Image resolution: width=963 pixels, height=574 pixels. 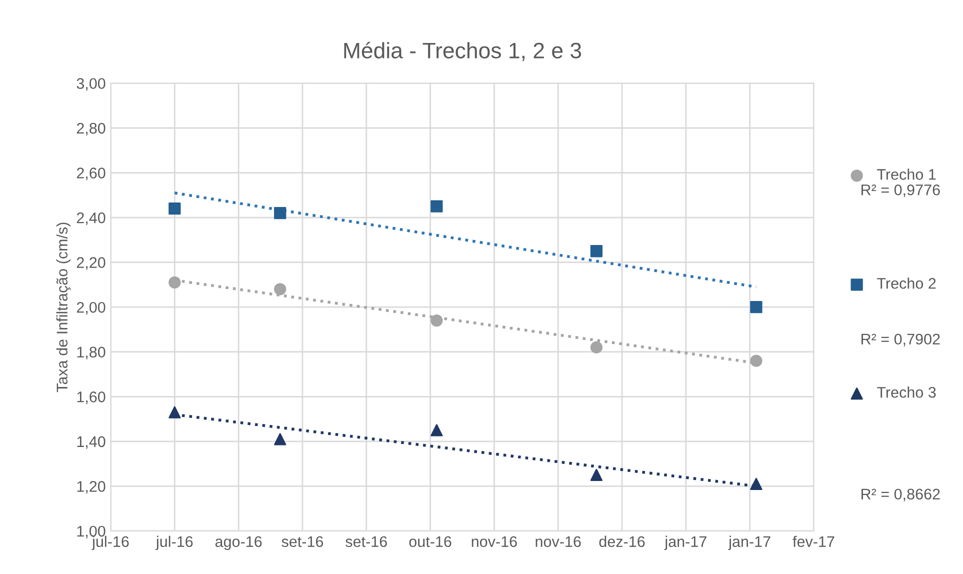 What do you see at coordinates (91, 84) in the screenshot?
I see `y-tick-label: 3,00` at bounding box center [91, 84].